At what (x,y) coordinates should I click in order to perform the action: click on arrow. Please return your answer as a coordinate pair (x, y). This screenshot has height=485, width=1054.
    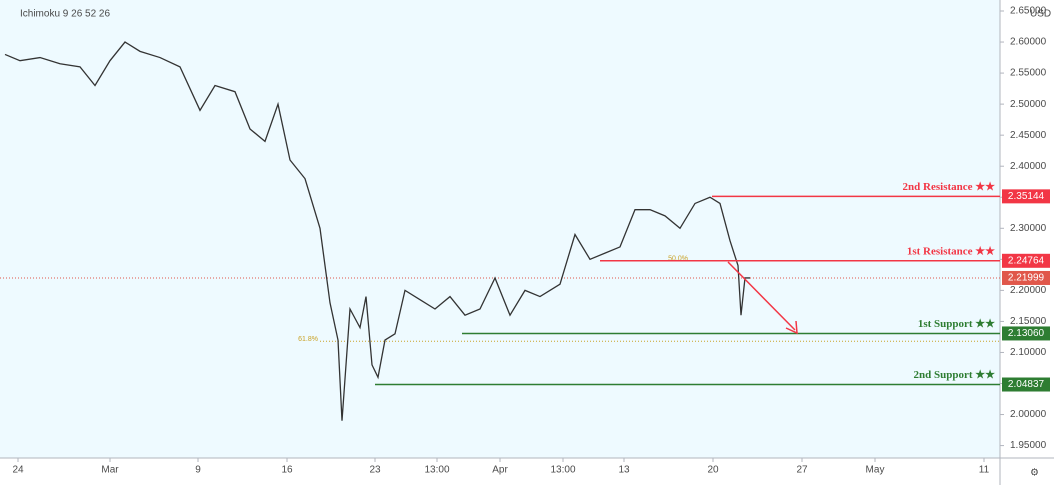
    Looking at the image, I should click on (761, 296).